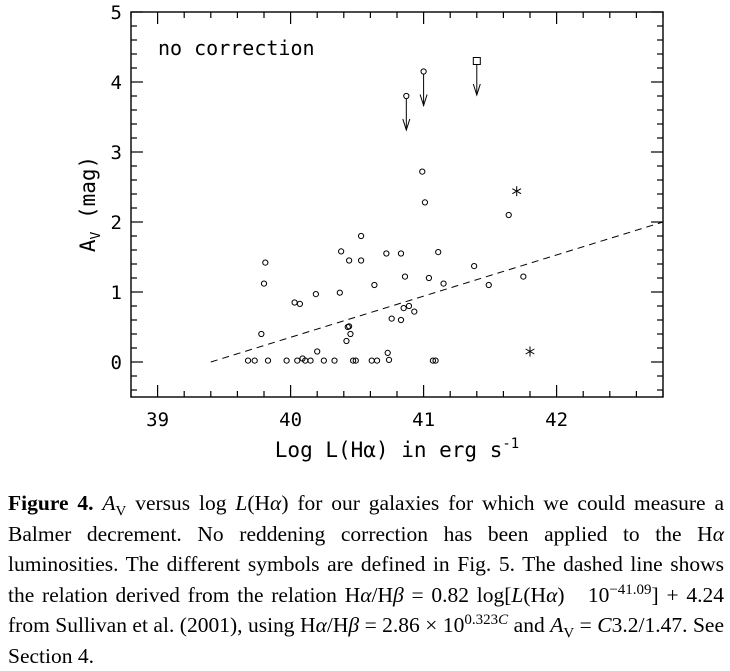  What do you see at coordinates (90, 204) in the screenshot?
I see `y-axis-label: AV (mag)` at bounding box center [90, 204].